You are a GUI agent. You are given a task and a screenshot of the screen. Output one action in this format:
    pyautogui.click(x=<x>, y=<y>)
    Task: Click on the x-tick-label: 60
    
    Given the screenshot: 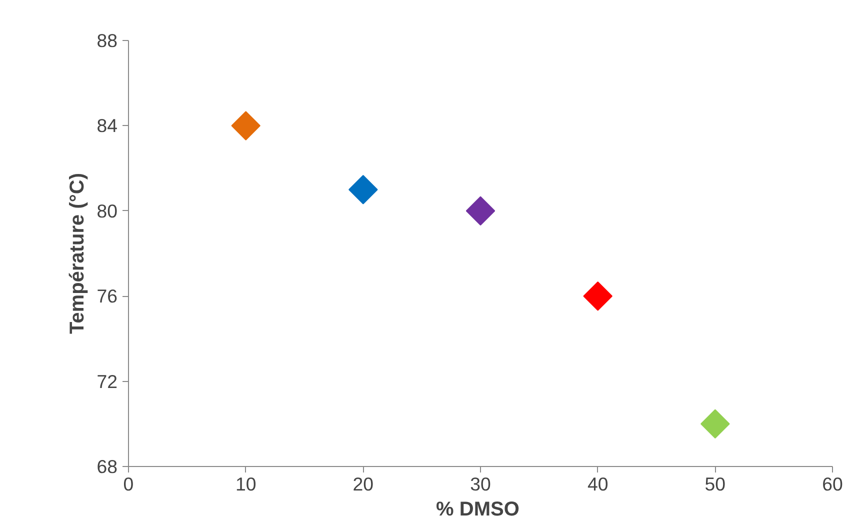 What is the action you would take?
    pyautogui.click(x=832, y=484)
    